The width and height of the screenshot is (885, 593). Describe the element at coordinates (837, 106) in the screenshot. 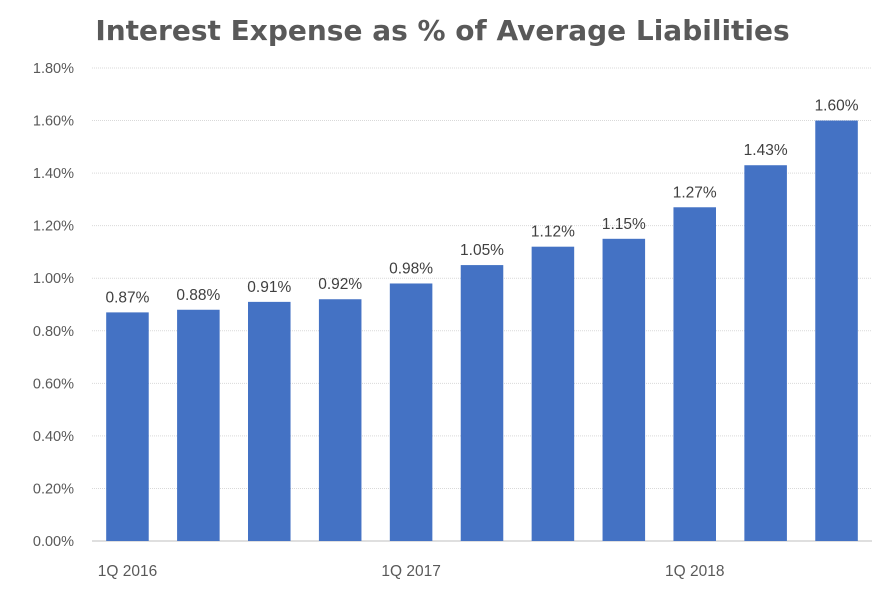

I see `data-label: 1.60%` at that location.